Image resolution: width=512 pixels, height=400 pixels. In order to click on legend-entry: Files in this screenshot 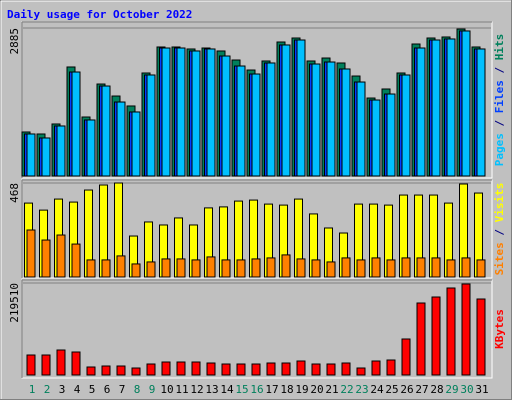, I will do `click(499, 96)`.